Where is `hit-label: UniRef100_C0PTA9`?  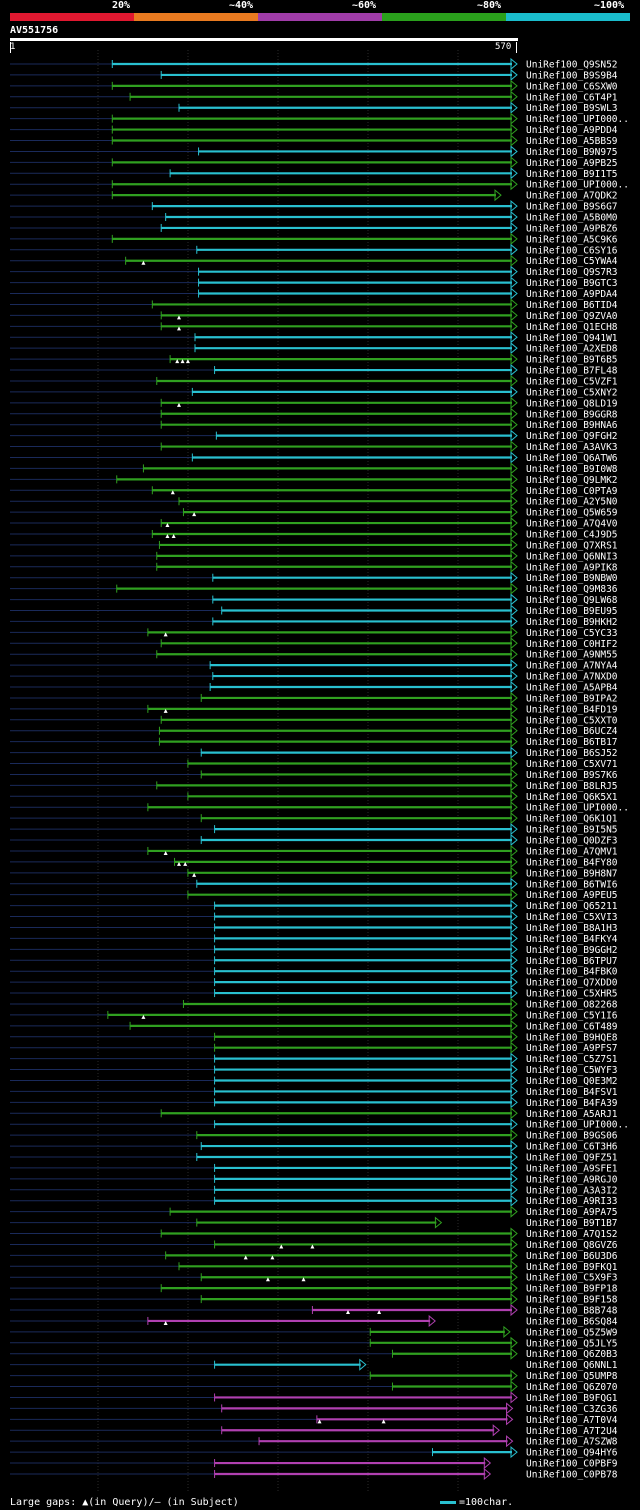
hit-label: UniRef100_C0PTA9 is located at coordinates (572, 491).